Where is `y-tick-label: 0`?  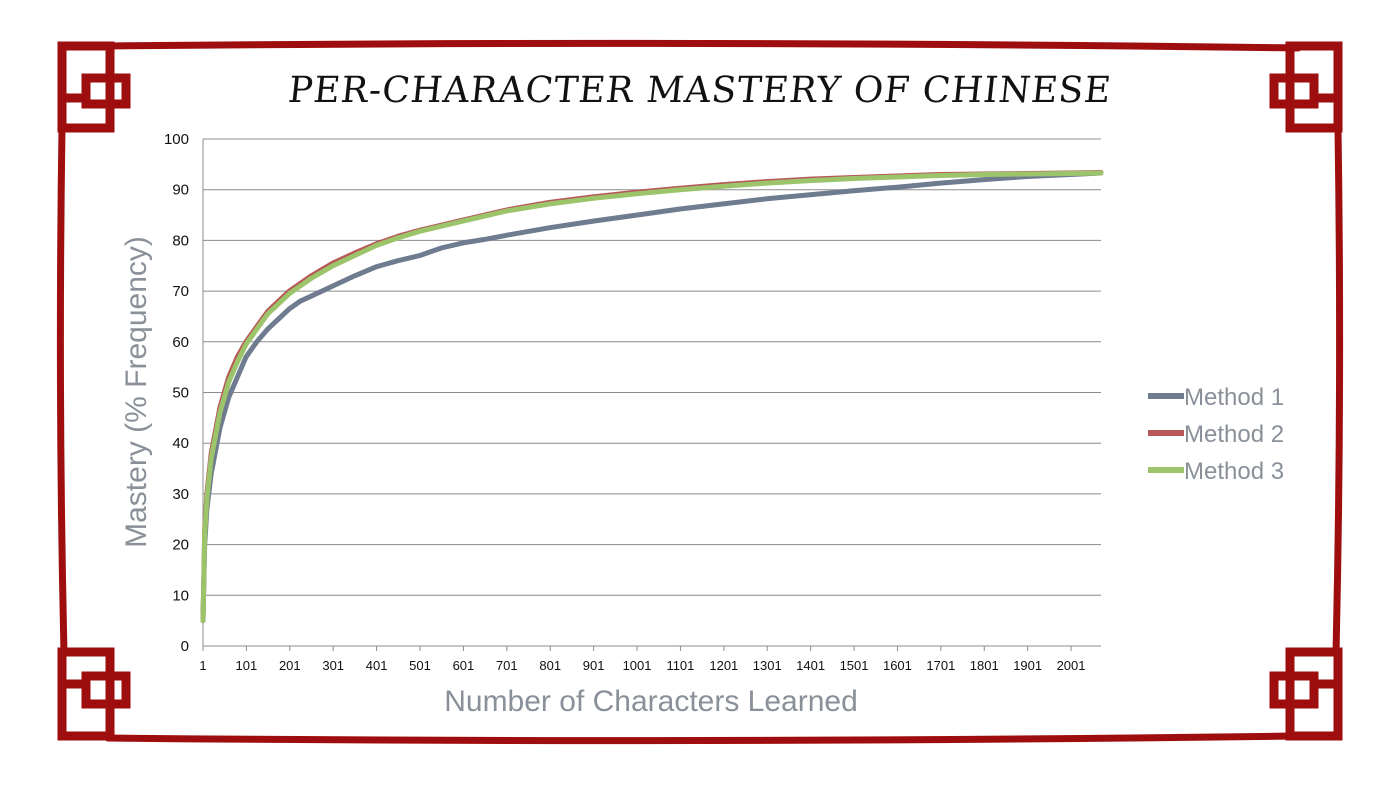
y-tick-label: 0 is located at coordinates (185, 646).